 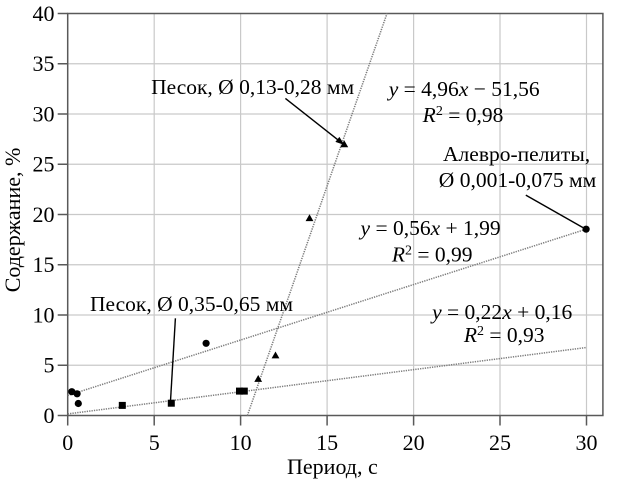 What do you see at coordinates (501, 312) in the screenshot?
I see `svg-text: y = 0,22x + 0,16` at bounding box center [501, 312].